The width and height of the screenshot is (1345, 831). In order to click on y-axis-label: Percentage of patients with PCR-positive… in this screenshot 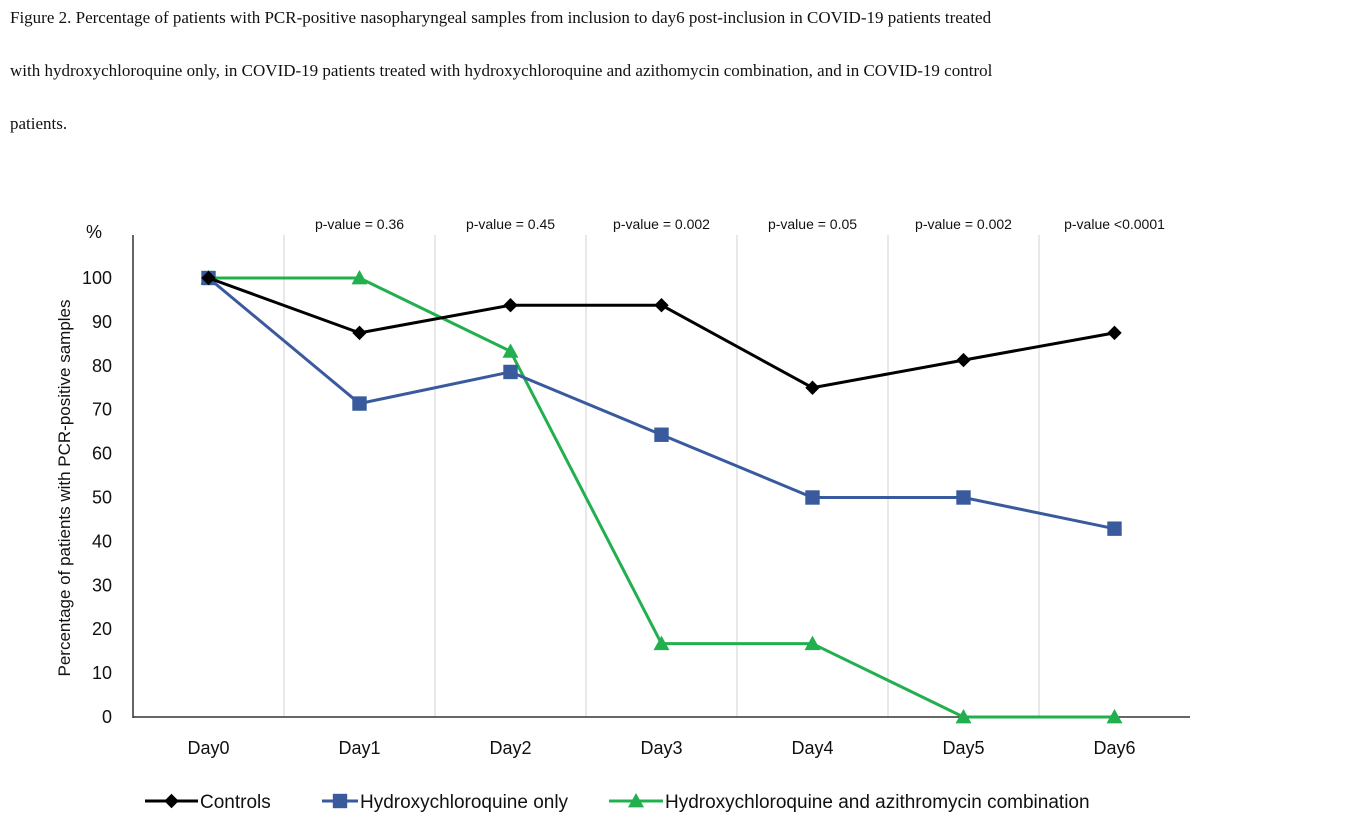, I will do `click(64, 487)`.